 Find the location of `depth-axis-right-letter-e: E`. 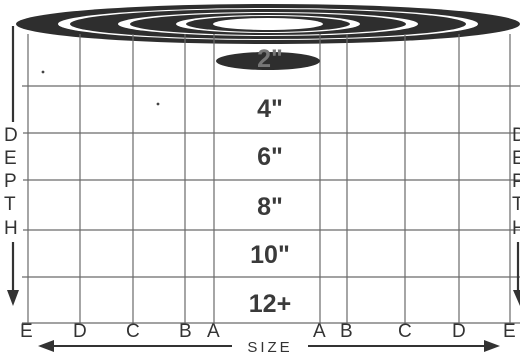

depth-axis-right-letter-e: E is located at coordinates (516, 158).